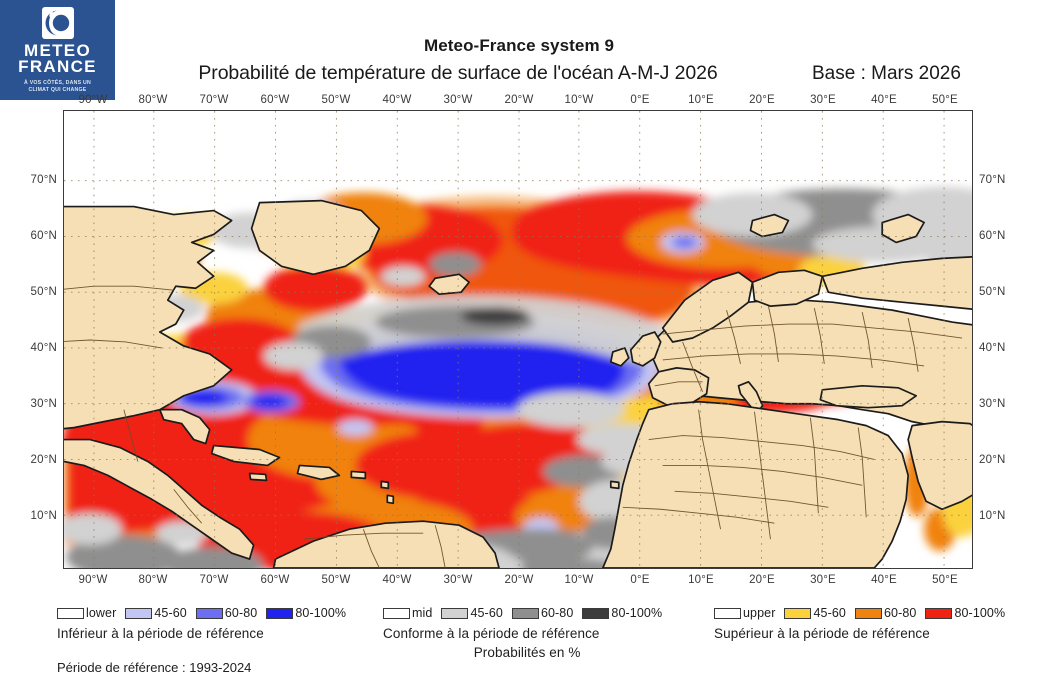 The width and height of the screenshot is (1038, 697). Describe the element at coordinates (992, 404) in the screenshot. I see `lat-tick-right-4: 30°N` at that location.